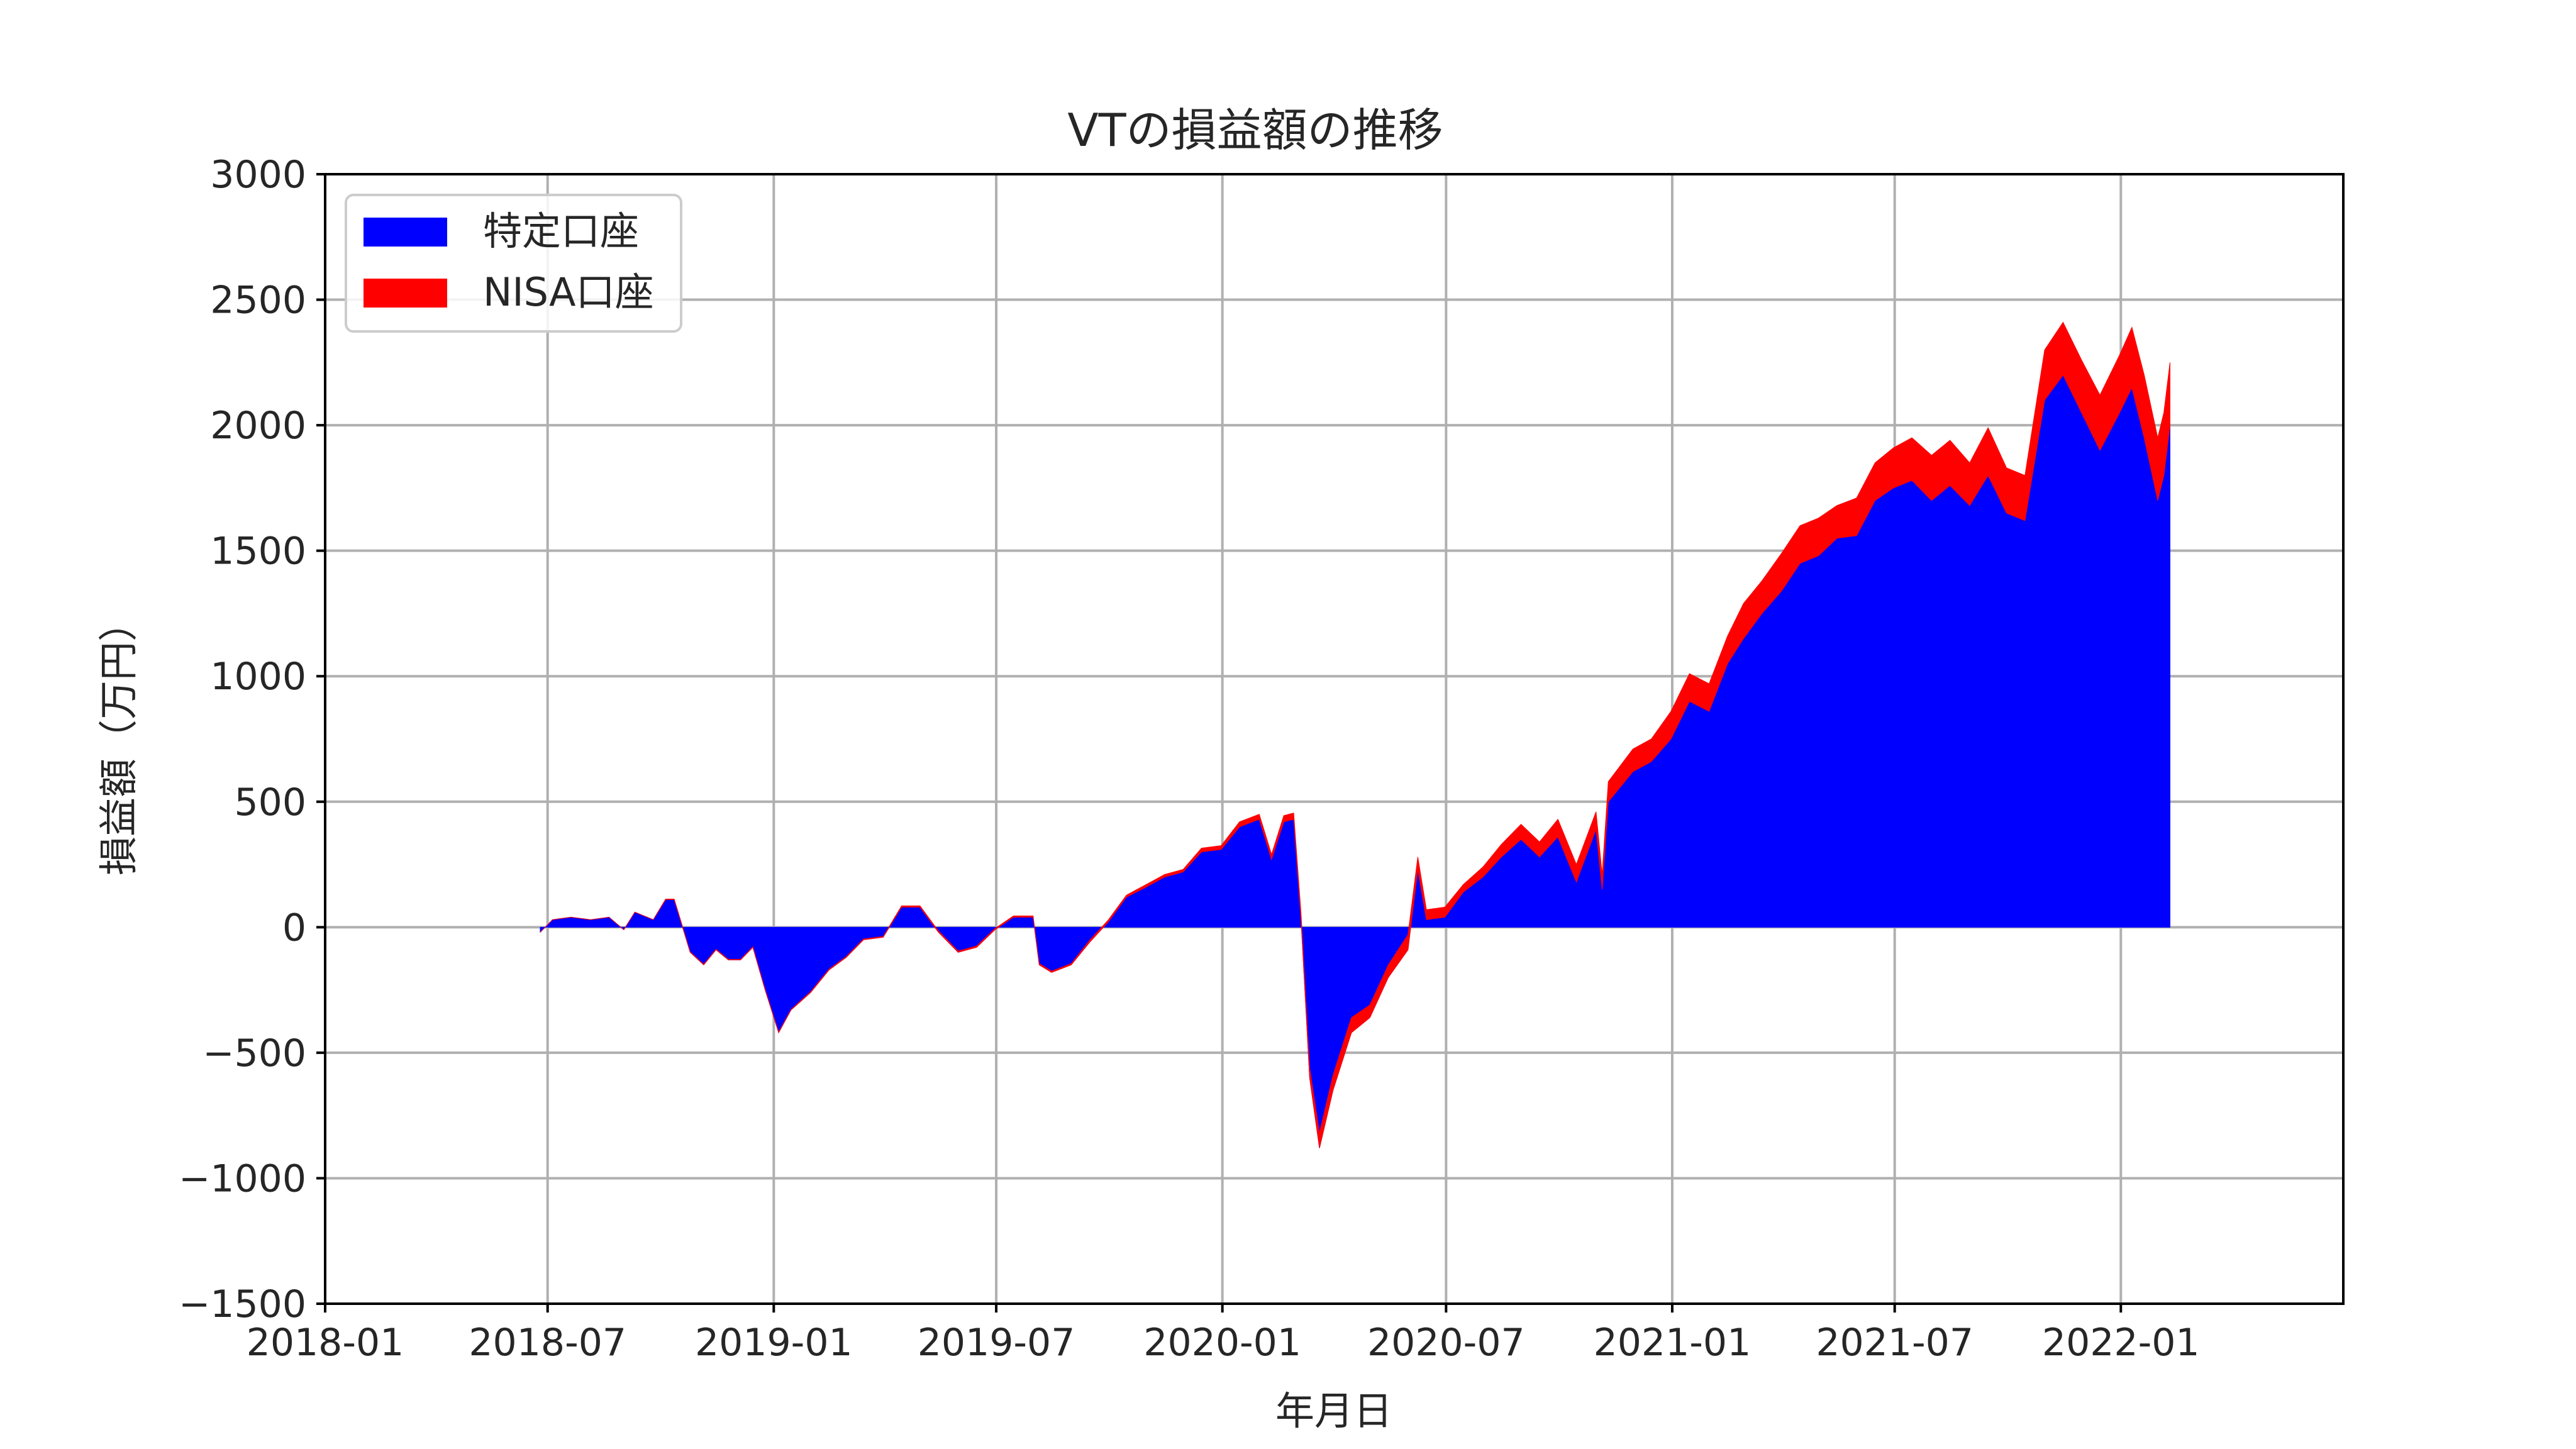  I want to click on x-tick-label: 2020-07, so click(1446, 1343).